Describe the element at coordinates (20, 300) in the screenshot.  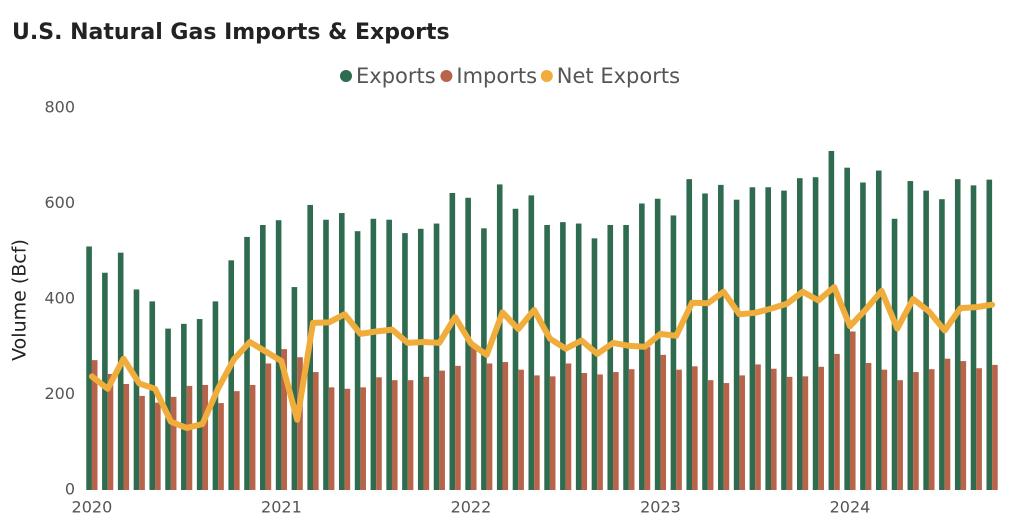
I see `y-axis-label: Volume (Bcf)` at that location.